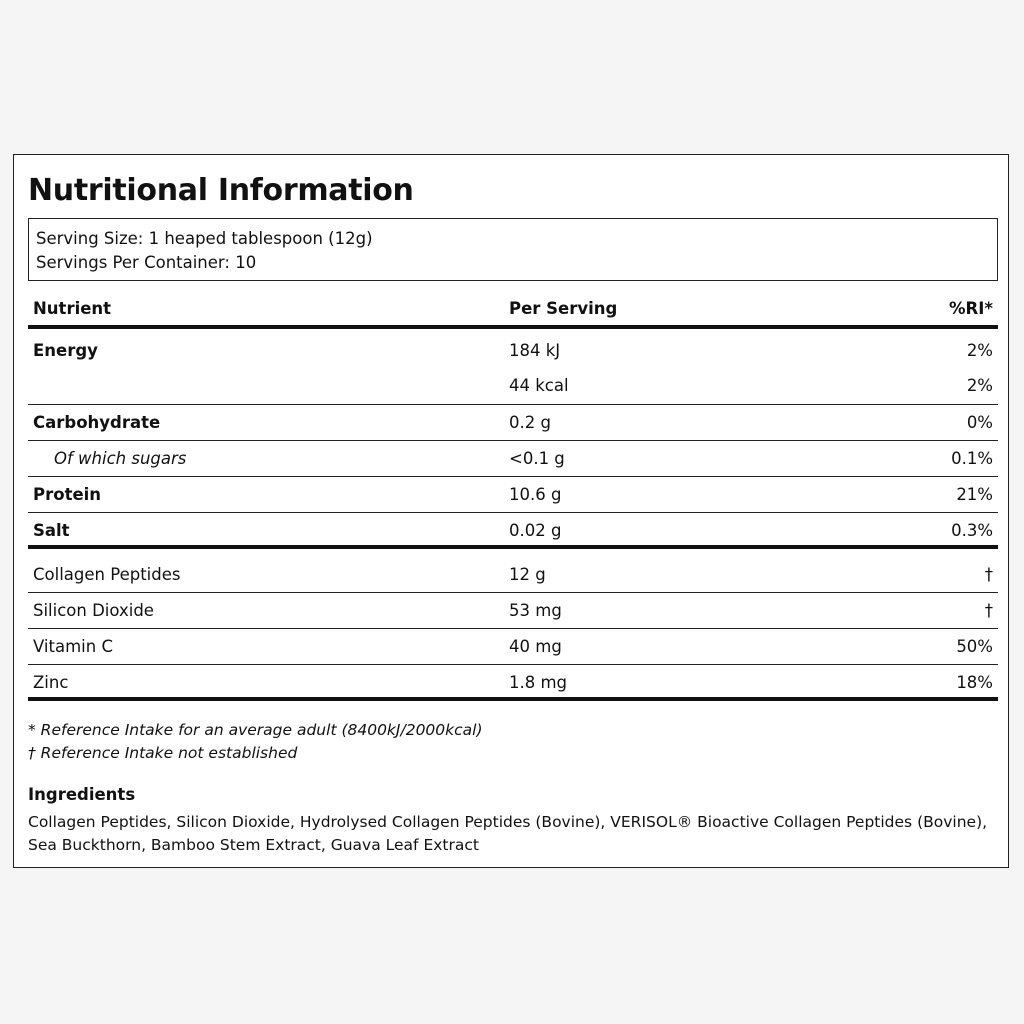 The image size is (1024, 1024). What do you see at coordinates (979, 422) in the screenshot?
I see `ri-value: 0%` at bounding box center [979, 422].